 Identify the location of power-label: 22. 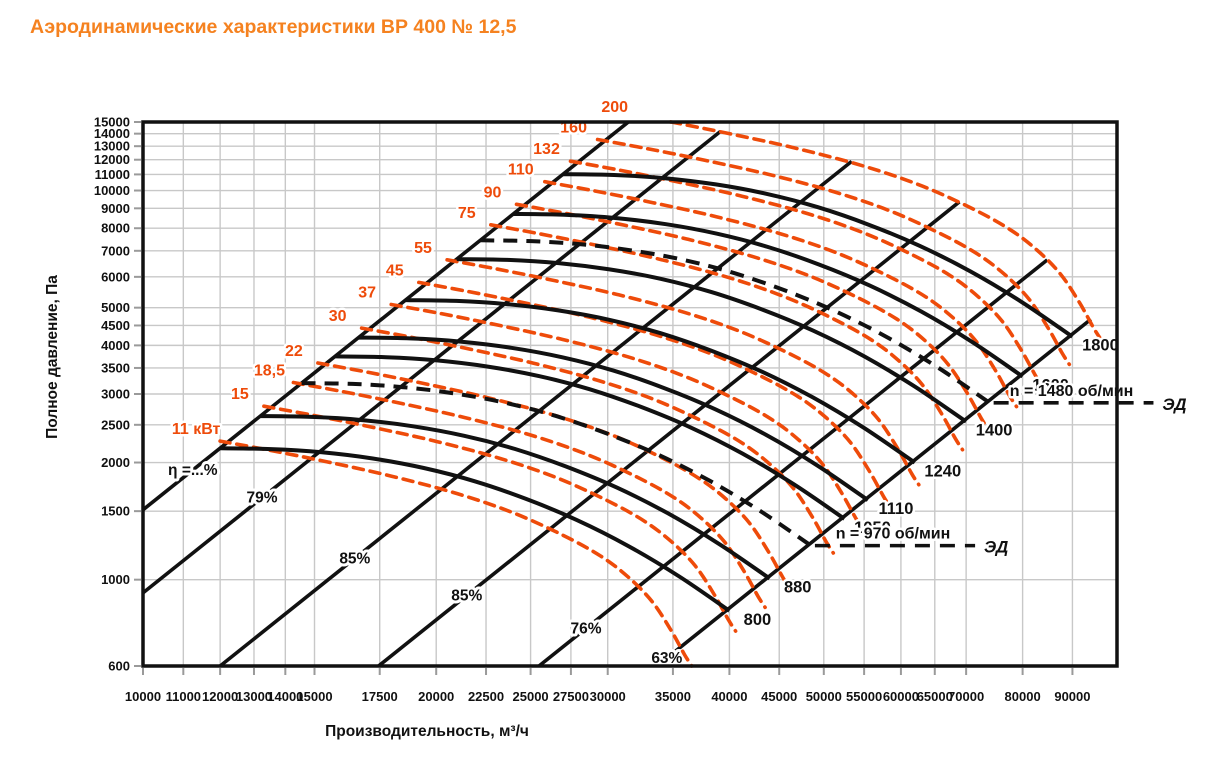
(294, 351).